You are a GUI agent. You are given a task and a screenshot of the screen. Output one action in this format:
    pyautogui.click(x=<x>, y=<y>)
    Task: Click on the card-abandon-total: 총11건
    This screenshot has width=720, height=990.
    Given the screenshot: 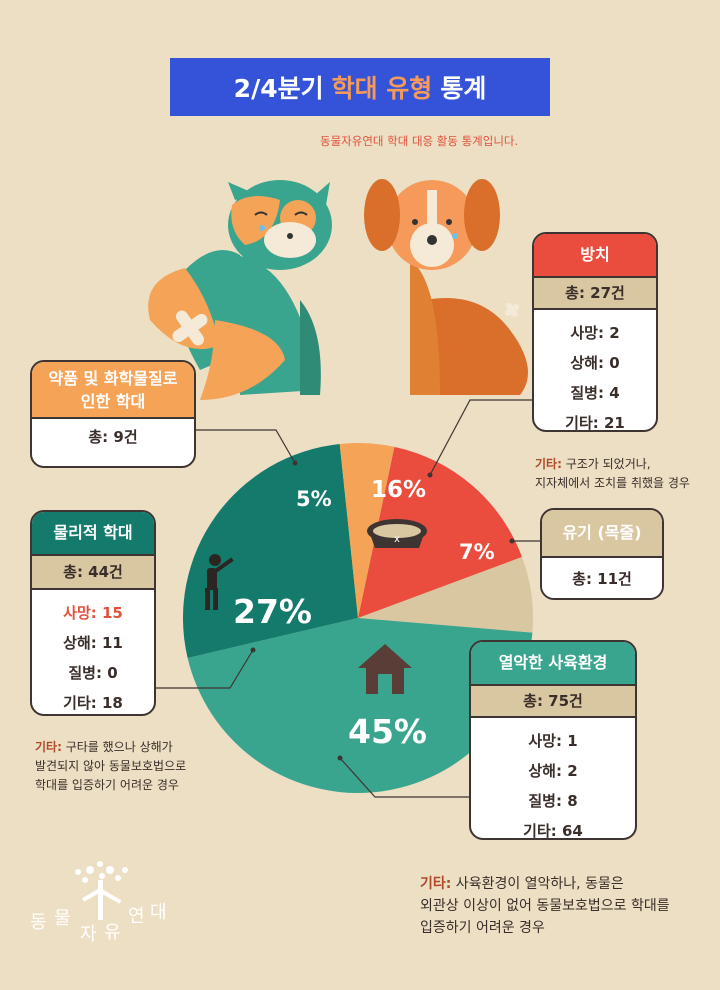 What is the action you would take?
    pyautogui.click(x=602, y=577)
    